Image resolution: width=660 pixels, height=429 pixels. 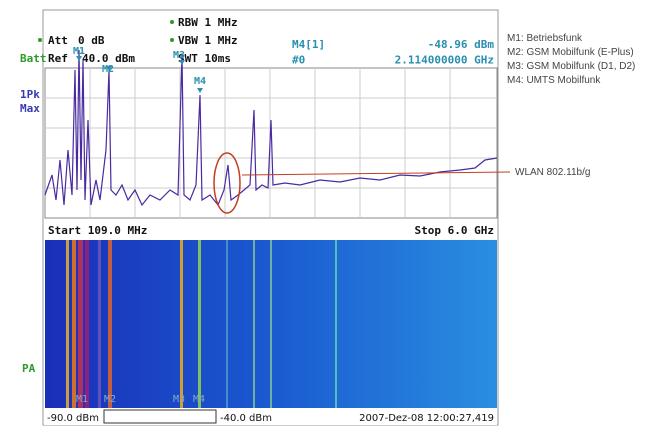 I want to click on color-scale, so click(x=160, y=416).